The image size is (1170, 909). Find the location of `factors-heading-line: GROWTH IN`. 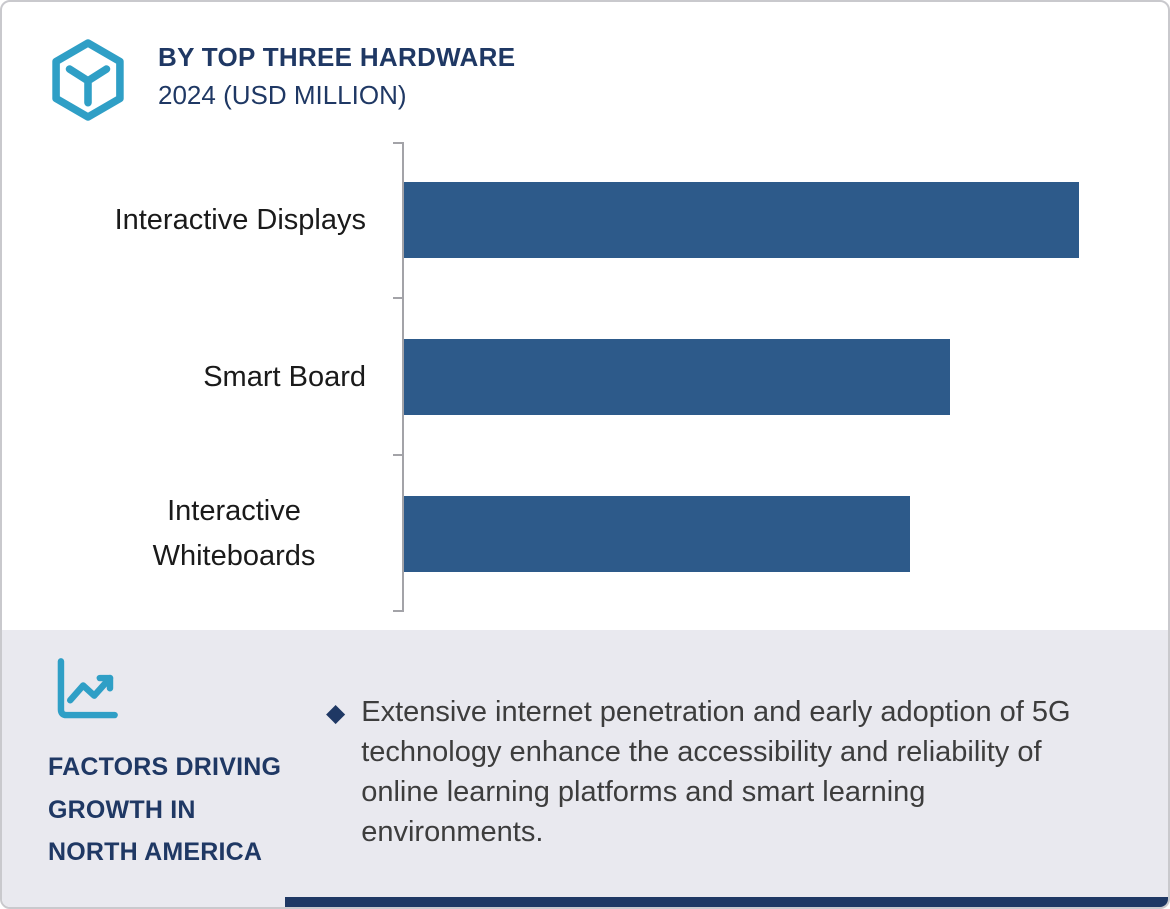

factors-heading-line: GROWTH IN is located at coordinates (122, 809).